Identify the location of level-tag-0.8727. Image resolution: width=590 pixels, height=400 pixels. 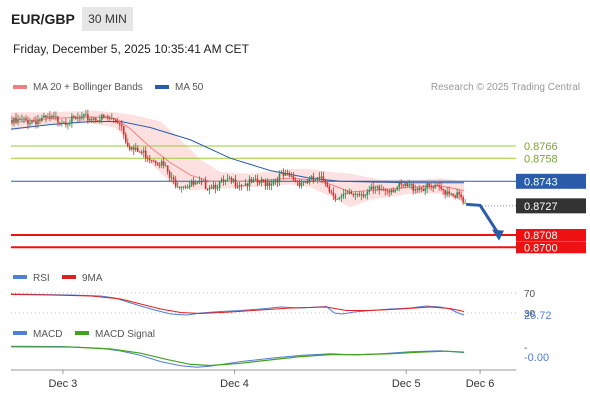
(551, 206).